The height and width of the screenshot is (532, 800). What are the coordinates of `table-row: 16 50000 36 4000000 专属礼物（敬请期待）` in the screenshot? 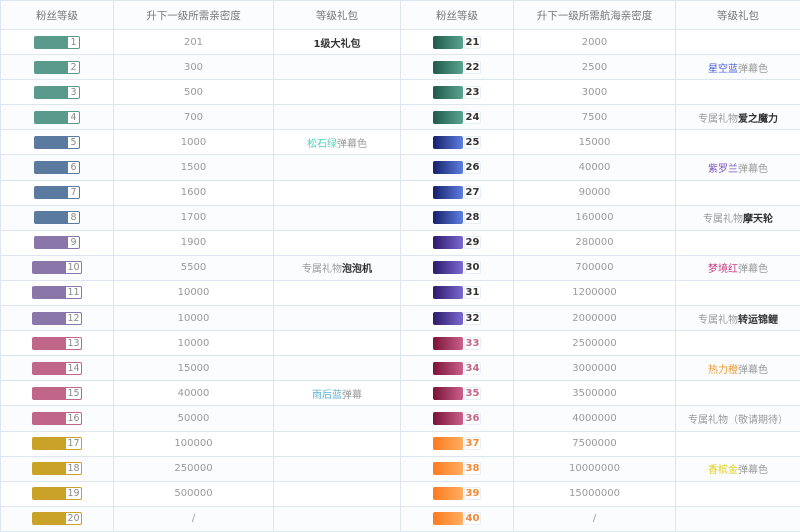 It's located at (400, 418).